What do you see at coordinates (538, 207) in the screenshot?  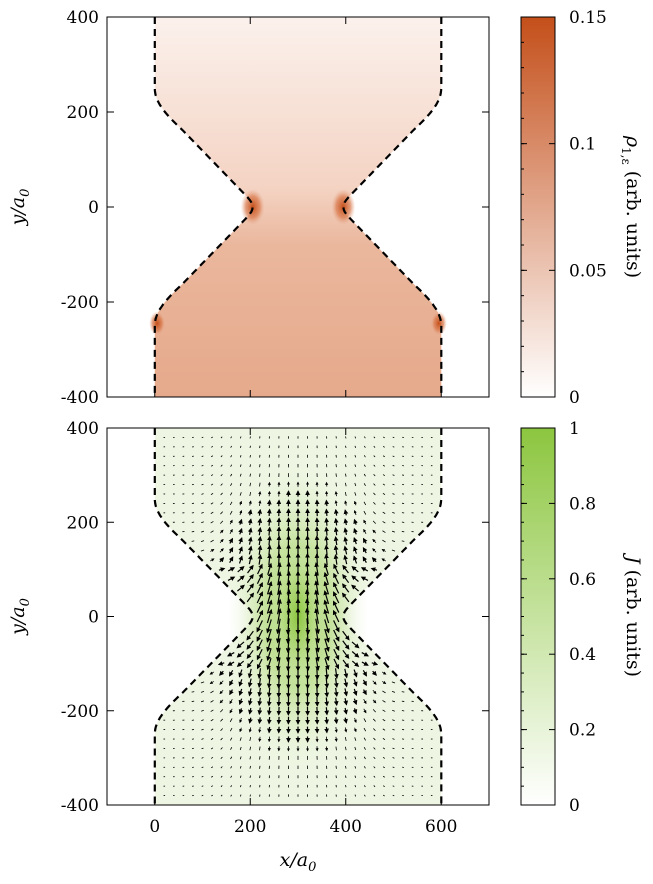 I see `colorbar-rho-scale` at bounding box center [538, 207].